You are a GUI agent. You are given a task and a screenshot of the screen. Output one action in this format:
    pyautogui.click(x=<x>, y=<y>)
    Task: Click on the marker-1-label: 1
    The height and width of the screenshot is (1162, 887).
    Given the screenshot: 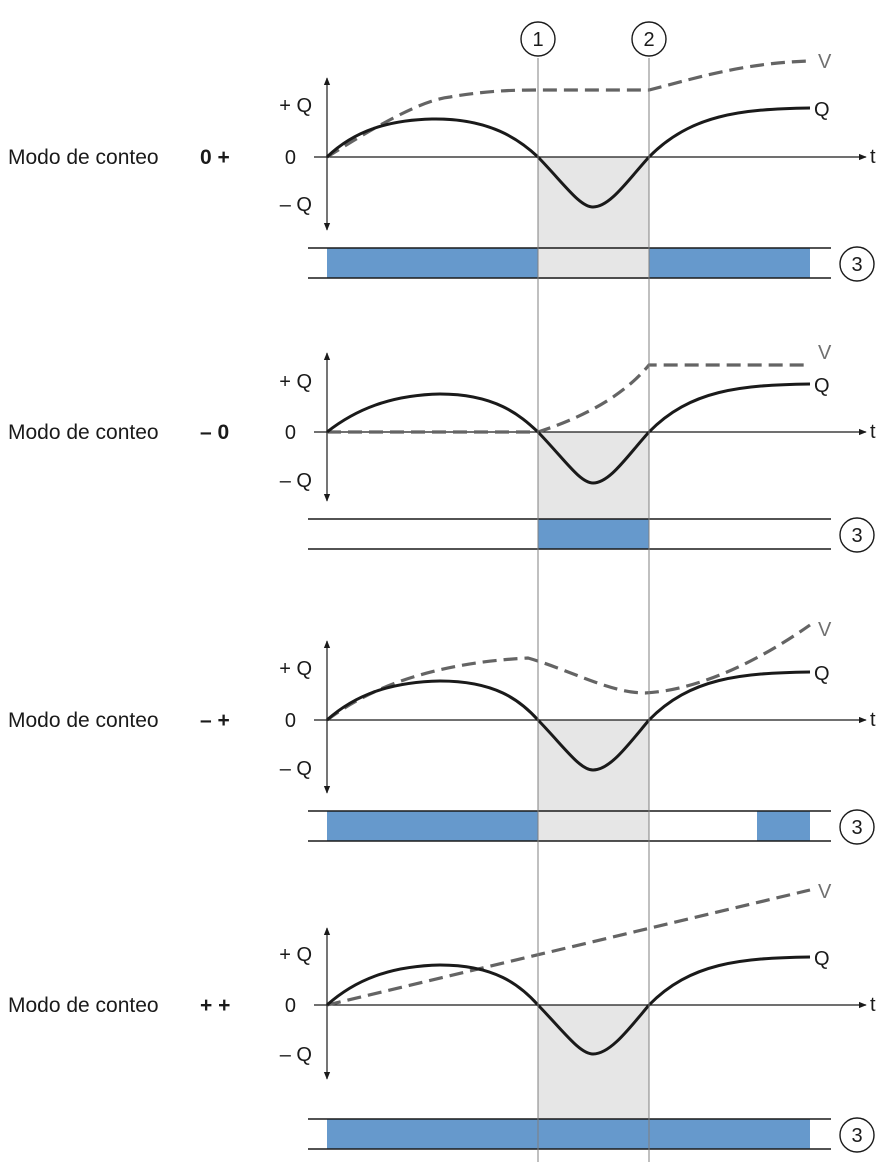 What is the action you would take?
    pyautogui.click(x=537, y=40)
    